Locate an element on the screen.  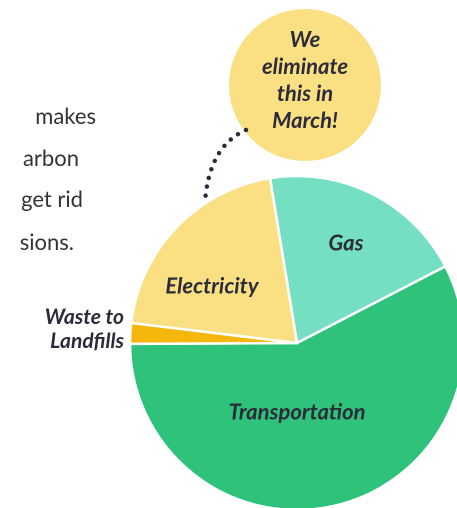
callout-bubble is located at coordinates (305, 85).